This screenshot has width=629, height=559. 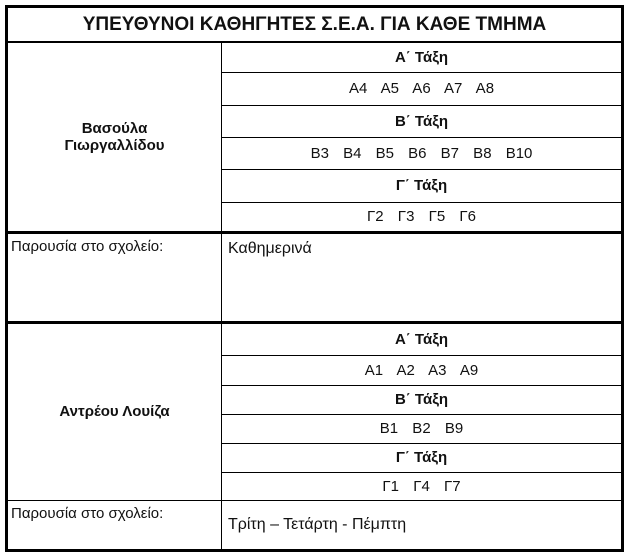 What do you see at coordinates (422, 428) in the screenshot?
I see `grade-classes: Β1 Β2 Β9` at bounding box center [422, 428].